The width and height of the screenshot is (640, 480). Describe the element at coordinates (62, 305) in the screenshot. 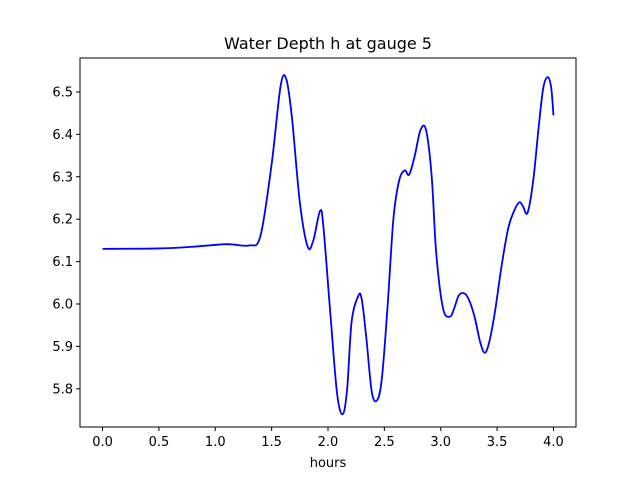

I see `y-tick-label: 6.0` at that location.